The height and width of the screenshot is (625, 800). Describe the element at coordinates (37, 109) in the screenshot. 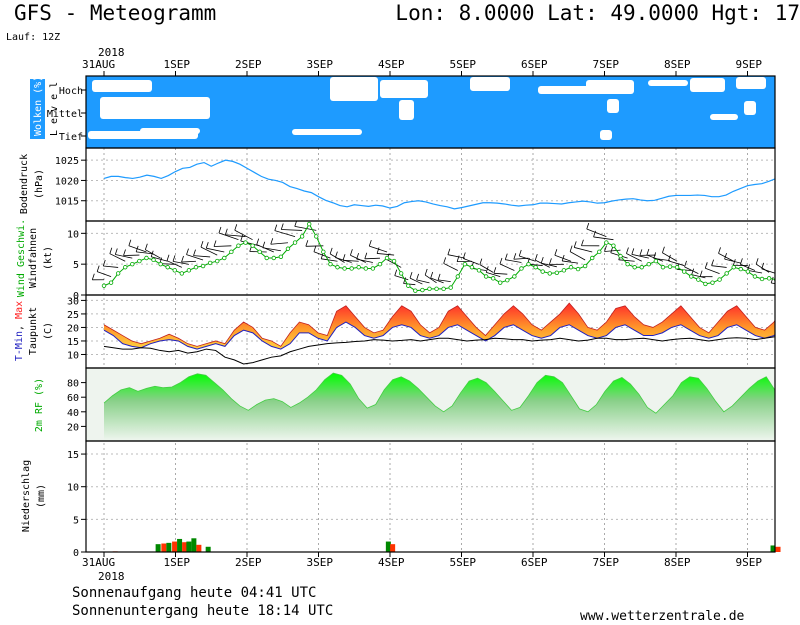

I see `cloud-label-box` at that location.